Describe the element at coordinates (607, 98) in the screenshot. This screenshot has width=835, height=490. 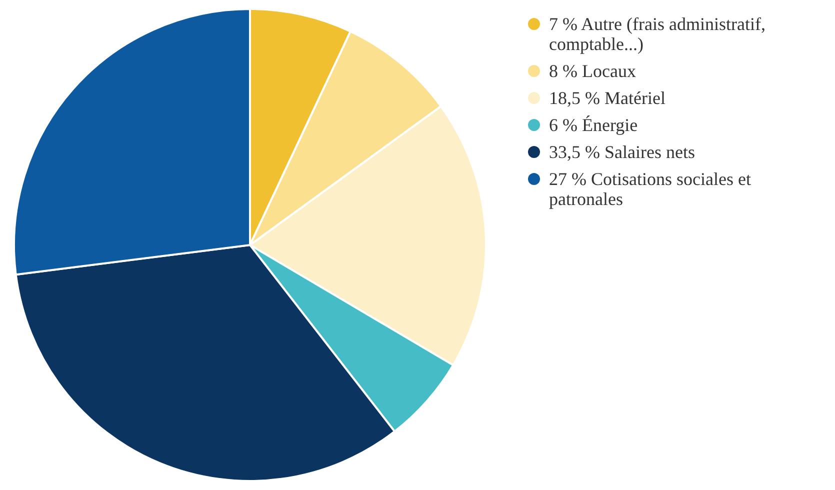
I see `legend-label: 18,5 % Matériel` at that location.